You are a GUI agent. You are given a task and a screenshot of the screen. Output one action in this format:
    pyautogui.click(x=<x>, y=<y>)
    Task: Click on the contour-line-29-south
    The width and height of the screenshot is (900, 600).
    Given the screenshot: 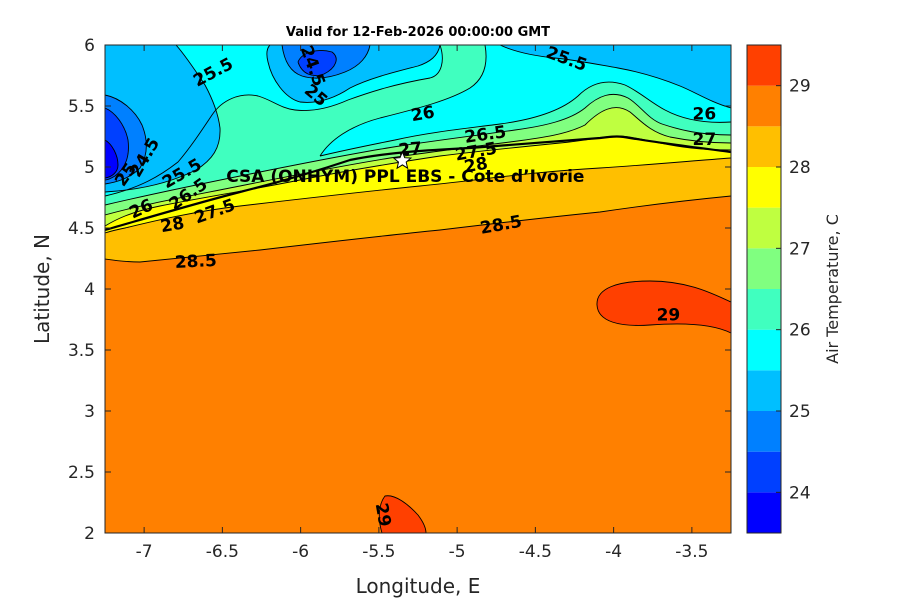 What is the action you would take?
    pyautogui.click(x=402, y=514)
    